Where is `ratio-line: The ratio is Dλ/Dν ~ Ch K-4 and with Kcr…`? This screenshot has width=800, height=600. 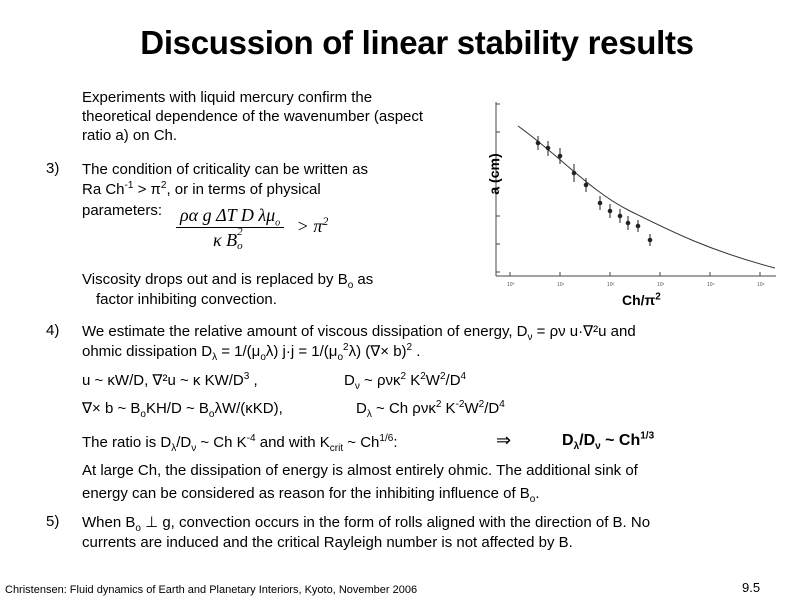
ratio-line: The ratio is Dλ/Dν ~ Ch K-4 and with Kcr… is located at coordinates (240, 443).